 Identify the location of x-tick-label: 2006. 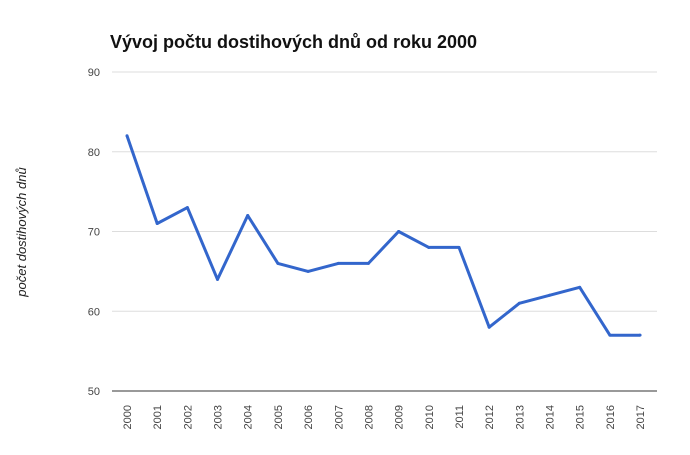
(309, 417).